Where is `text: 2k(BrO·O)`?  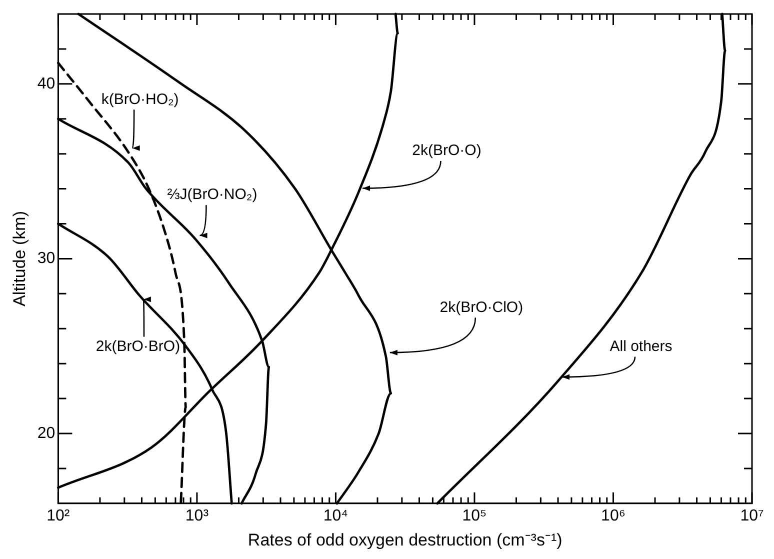 text: 2k(BrO·O) is located at coordinates (447, 151).